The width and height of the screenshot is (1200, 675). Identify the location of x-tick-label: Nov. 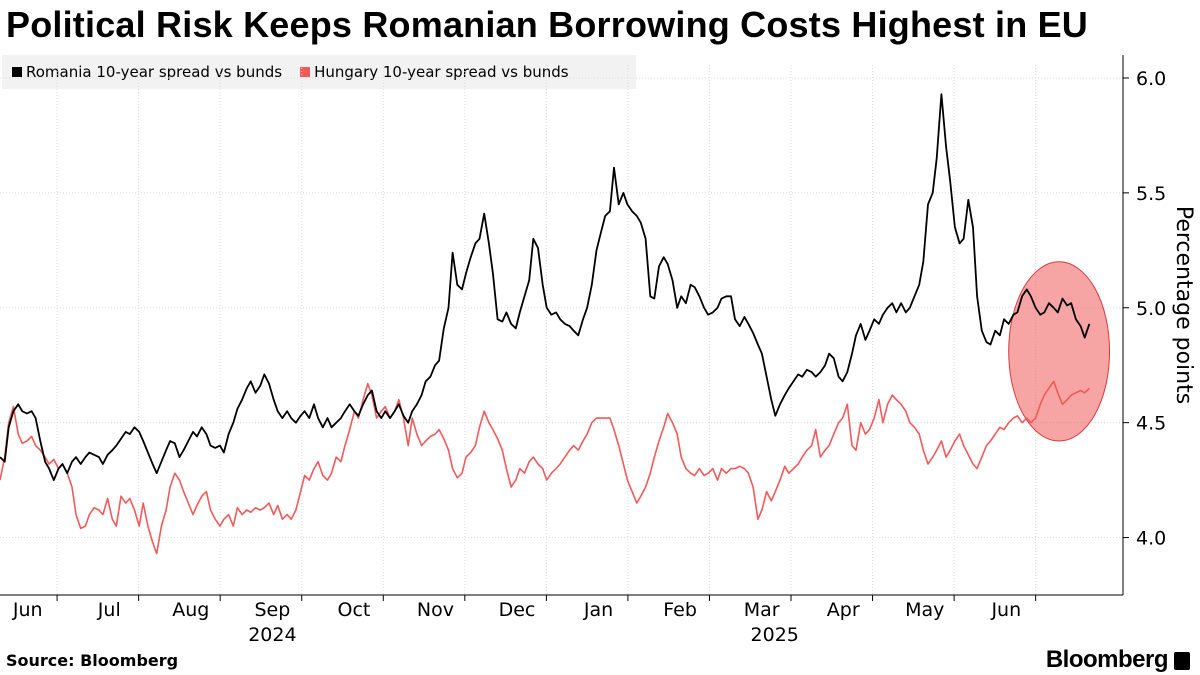
(435, 610).